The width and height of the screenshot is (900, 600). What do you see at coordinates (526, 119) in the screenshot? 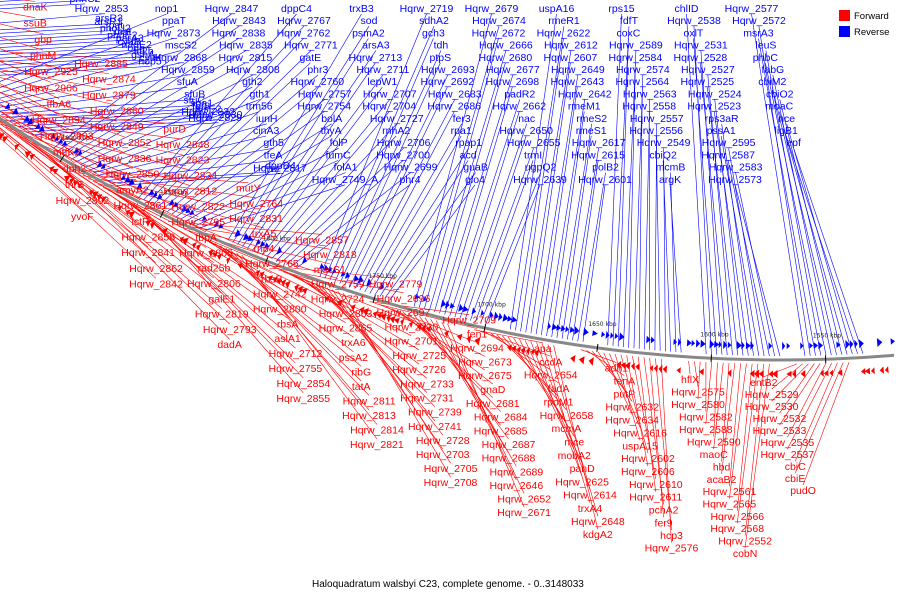
I see `reverse-gene-label: nac` at bounding box center [526, 119].